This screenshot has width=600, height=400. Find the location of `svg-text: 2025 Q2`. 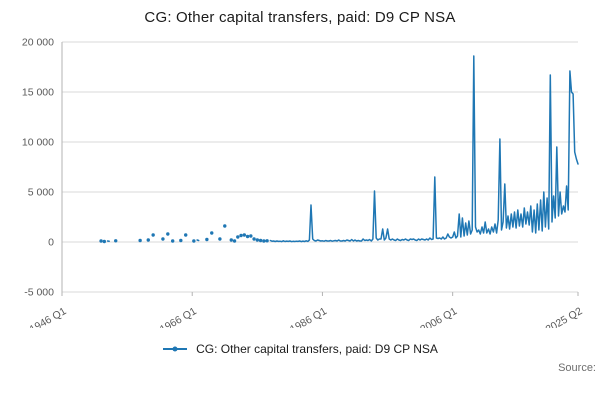

svg-text: 2025 Q2 is located at coordinates (564, 316).